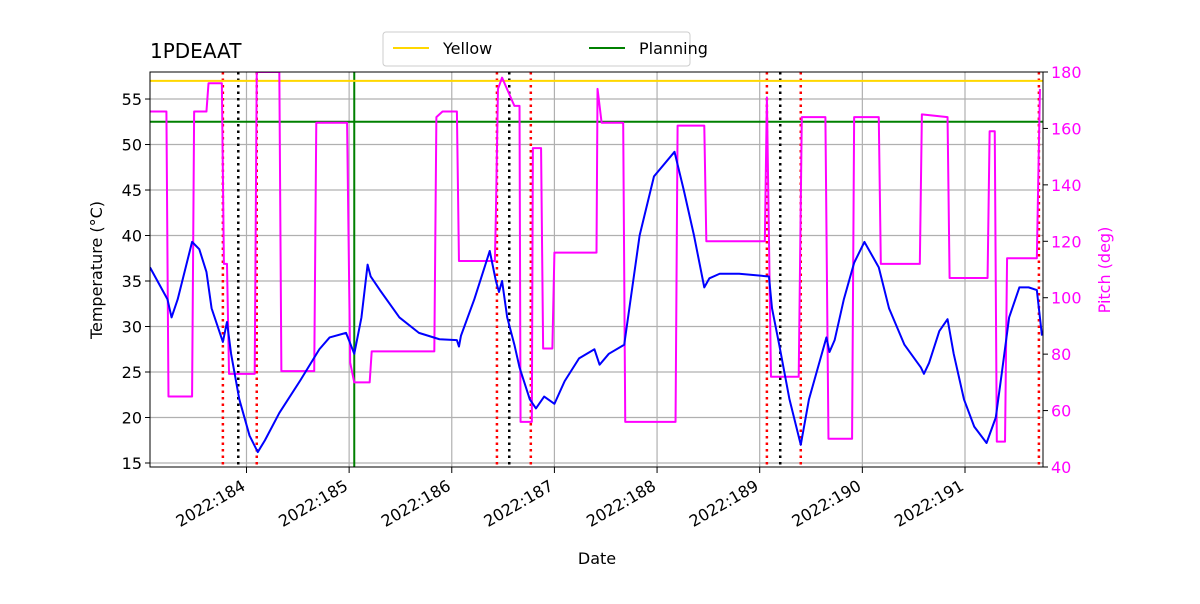 This screenshot has width=1200, height=604. Describe the element at coordinates (1066, 72) in the screenshot. I see `y2-tick-label: 180` at that location.